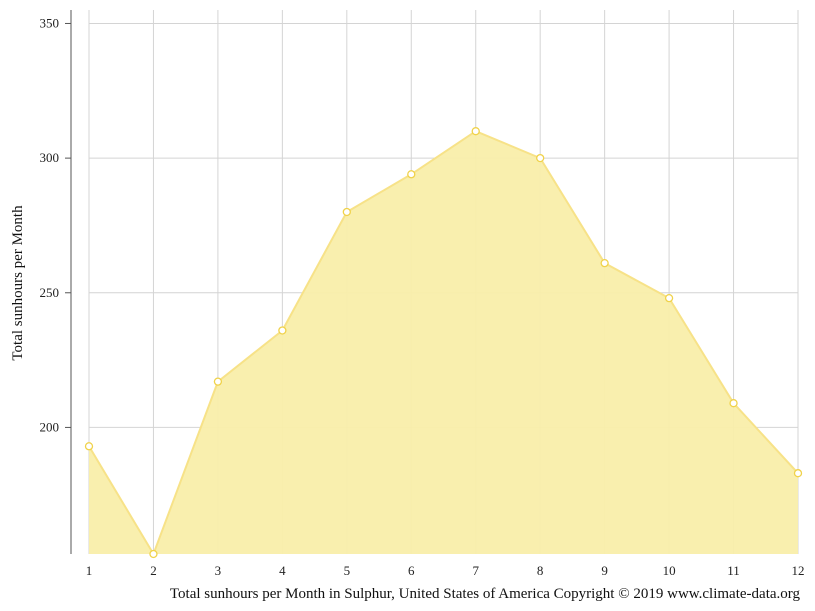 The width and height of the screenshot is (815, 611). I want to click on x-tick-label-3: 3, so click(218, 570).